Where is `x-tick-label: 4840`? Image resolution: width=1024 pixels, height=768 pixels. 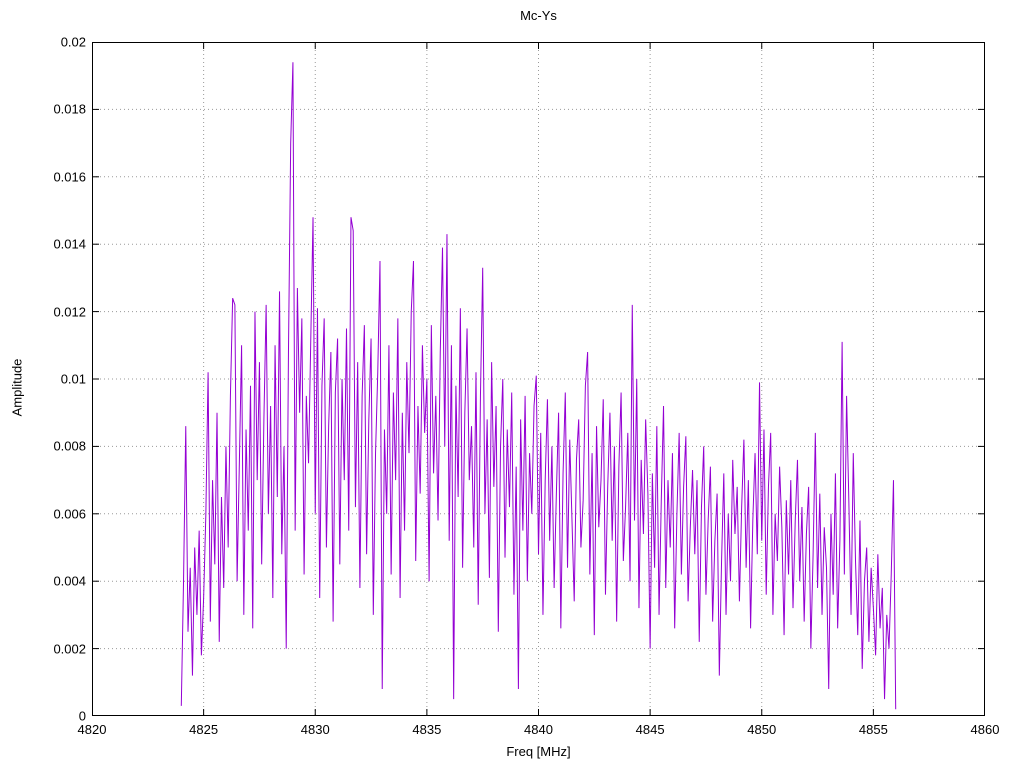 x-tick-label: 4840 is located at coordinates (538, 729).